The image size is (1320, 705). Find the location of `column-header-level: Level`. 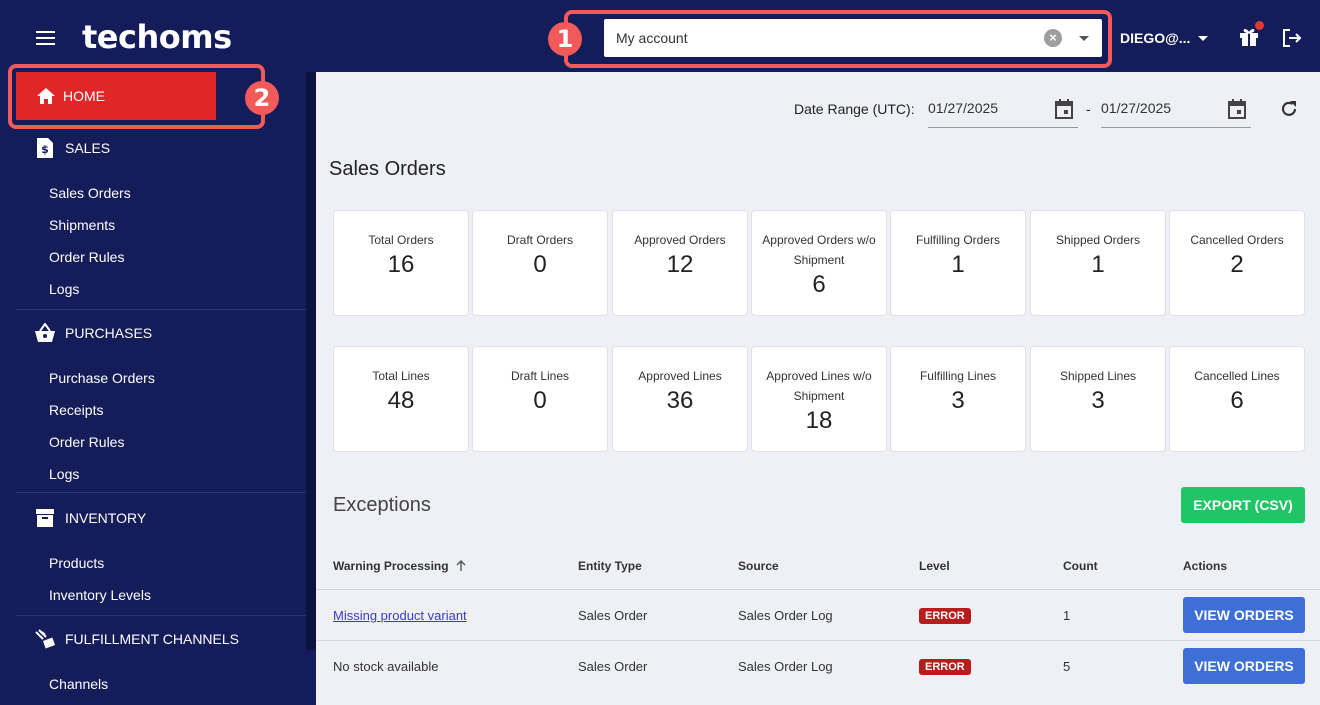

column-header-level: Level is located at coordinates (934, 566).